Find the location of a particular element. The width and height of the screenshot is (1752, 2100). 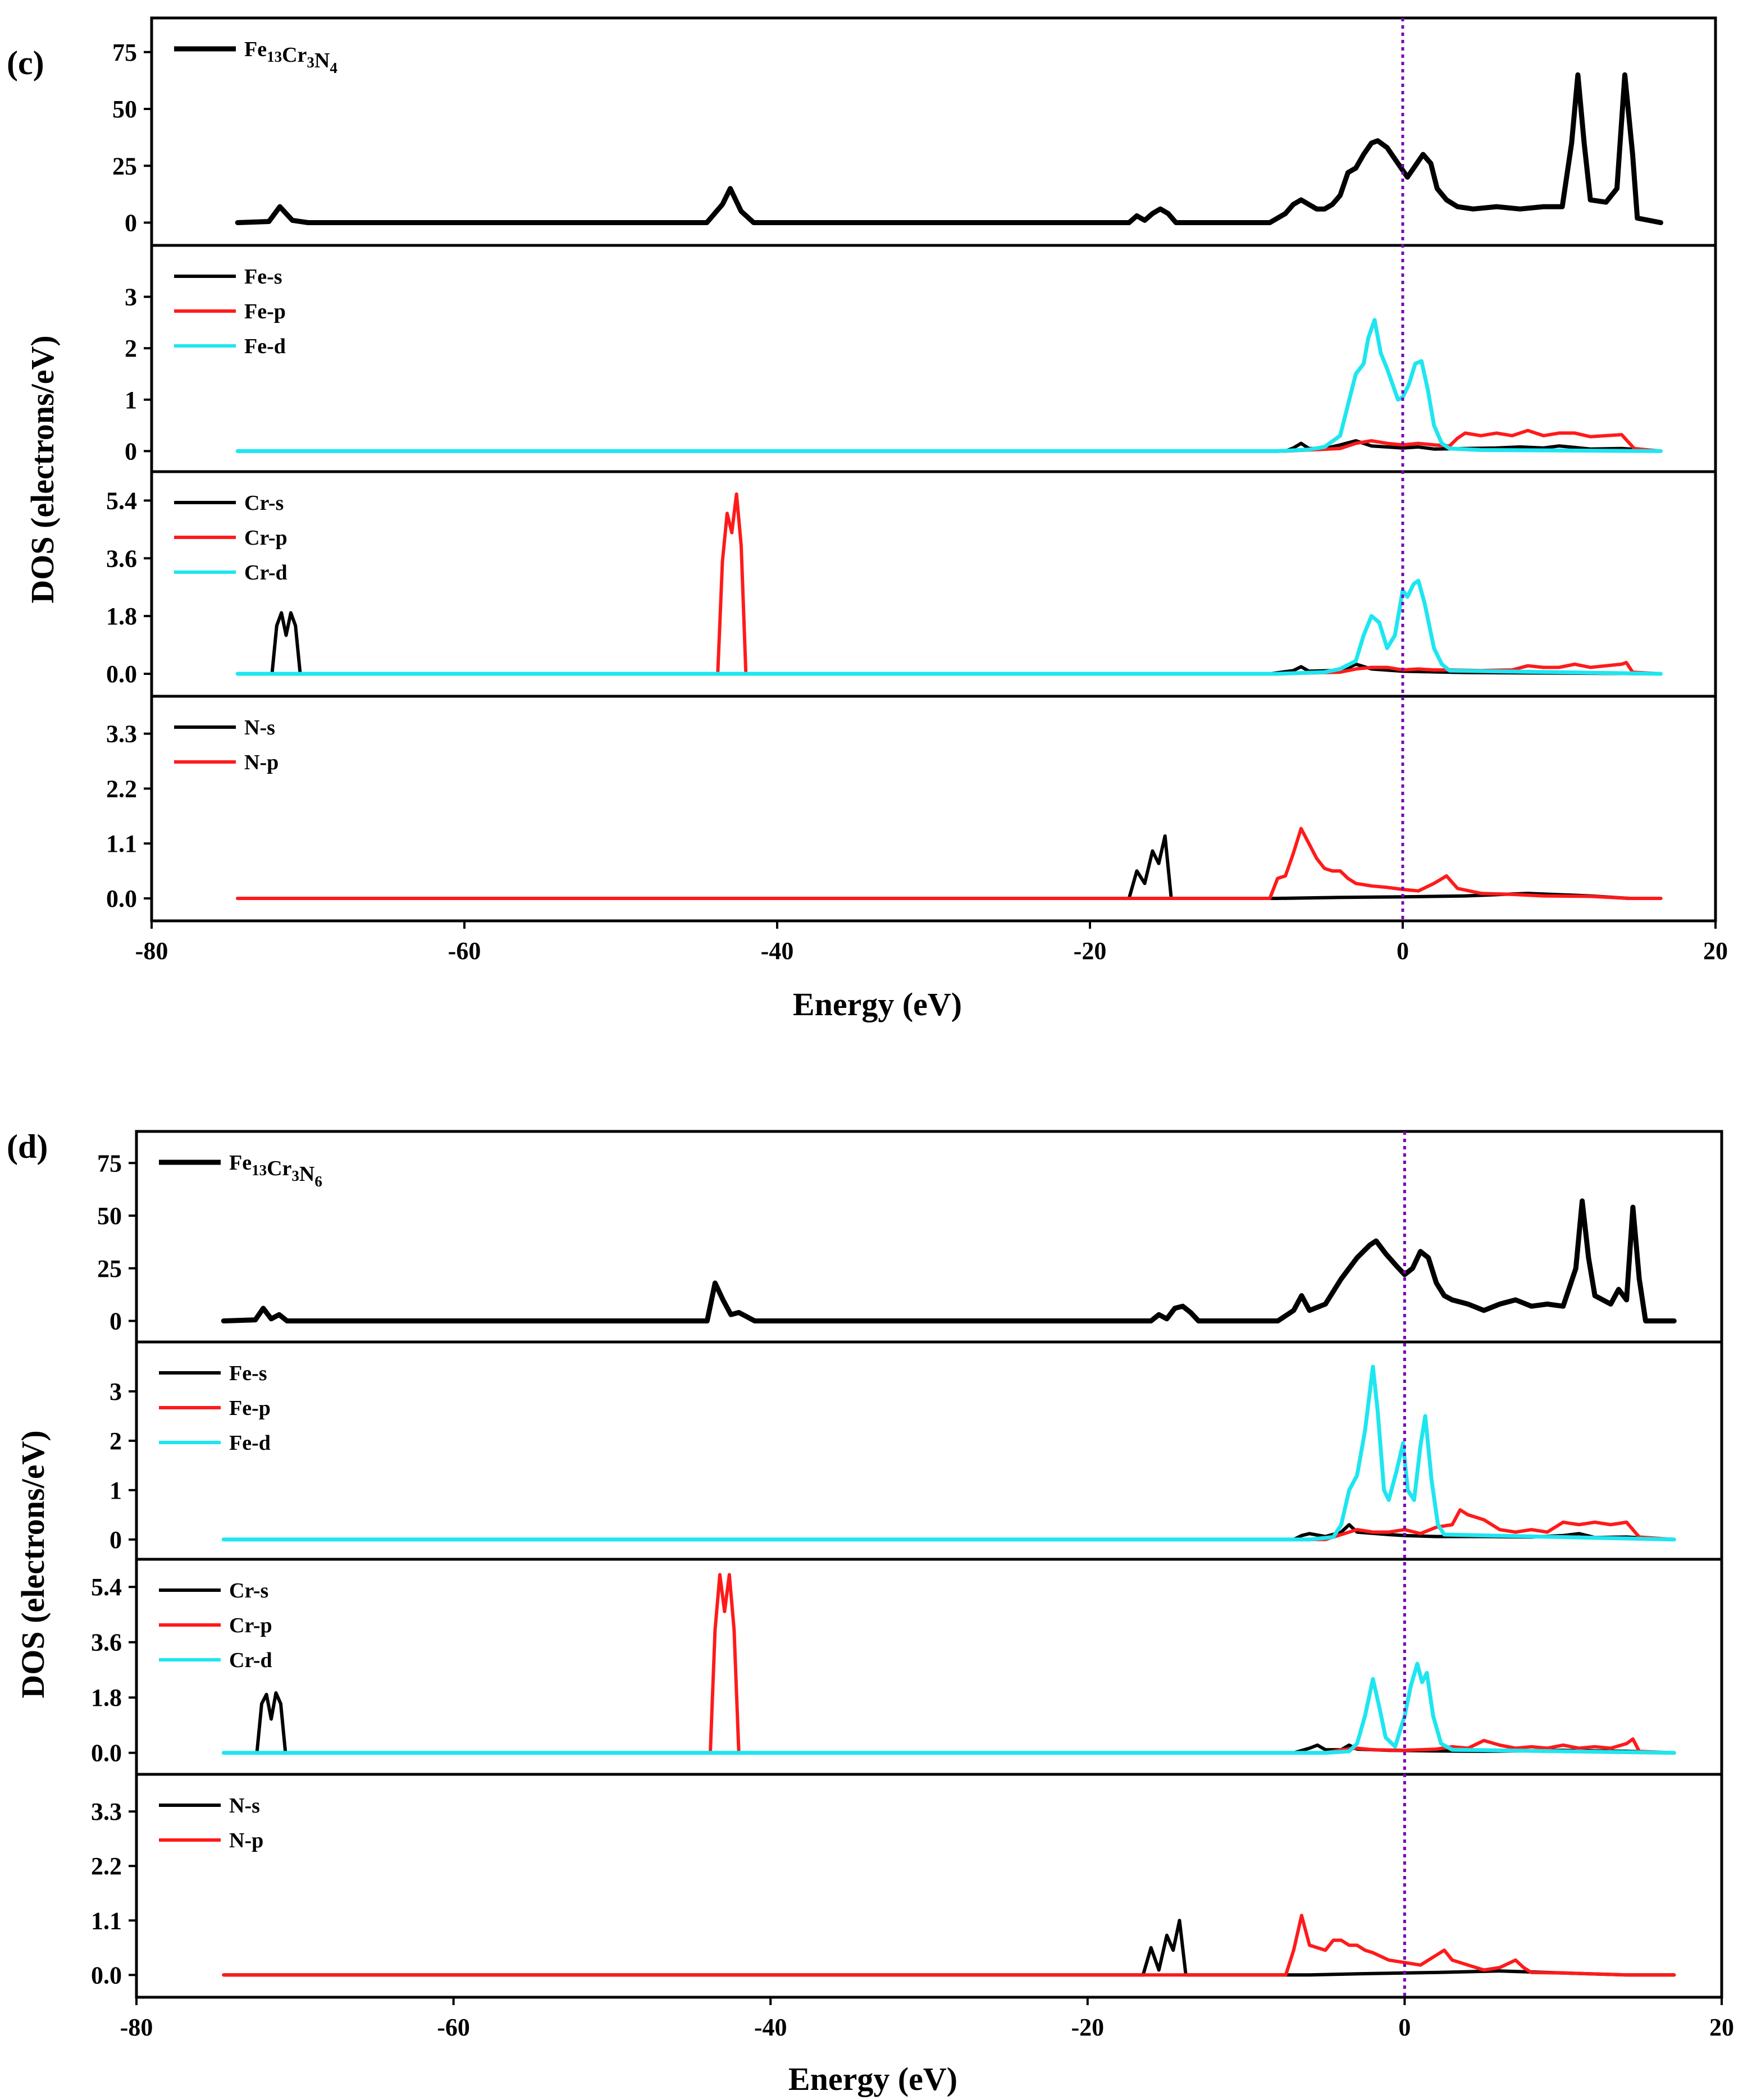

formula-element: Fe is located at coordinates (255, 49).